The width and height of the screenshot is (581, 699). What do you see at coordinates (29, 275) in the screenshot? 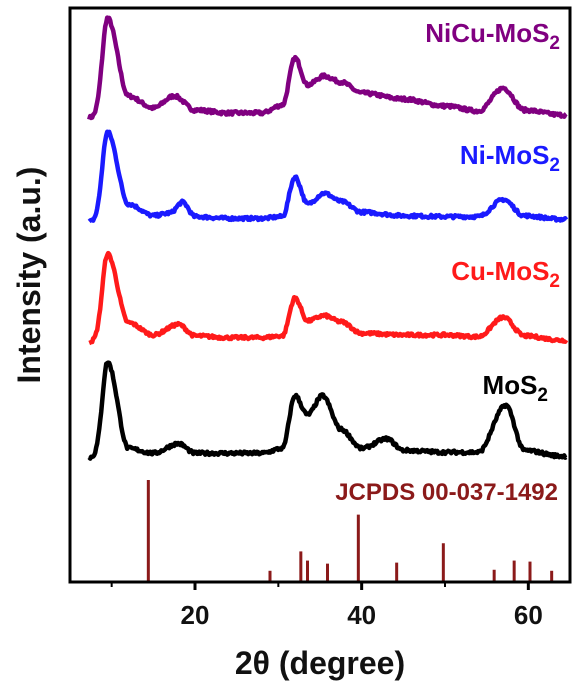
I see `y-axis-title: Intensity (a.u.)` at bounding box center [29, 275].